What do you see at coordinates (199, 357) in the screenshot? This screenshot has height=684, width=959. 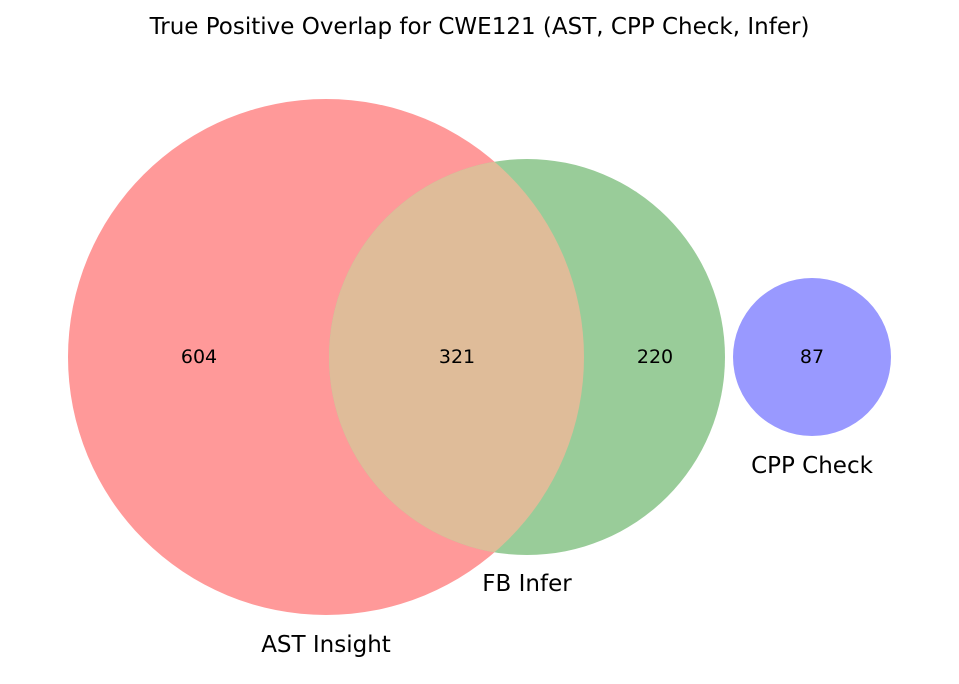 I see `region-count-ast-only: 604` at bounding box center [199, 357].